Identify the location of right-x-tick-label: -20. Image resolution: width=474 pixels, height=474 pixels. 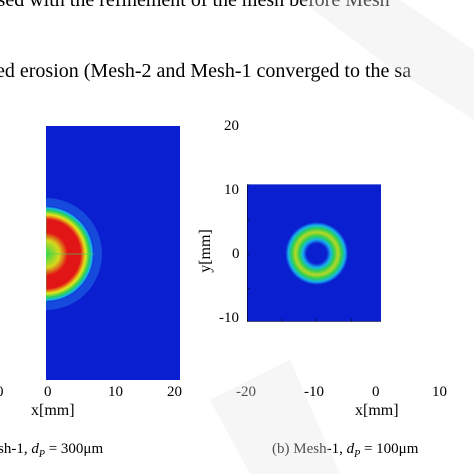
(246, 392).